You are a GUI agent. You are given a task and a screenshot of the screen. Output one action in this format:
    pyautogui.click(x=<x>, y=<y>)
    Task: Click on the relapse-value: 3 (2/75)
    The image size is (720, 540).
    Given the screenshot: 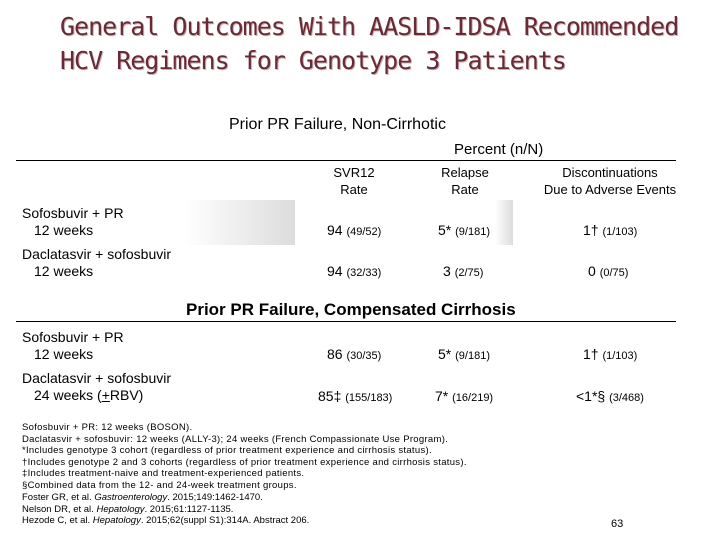 What is the action you would take?
    pyautogui.click(x=463, y=271)
    